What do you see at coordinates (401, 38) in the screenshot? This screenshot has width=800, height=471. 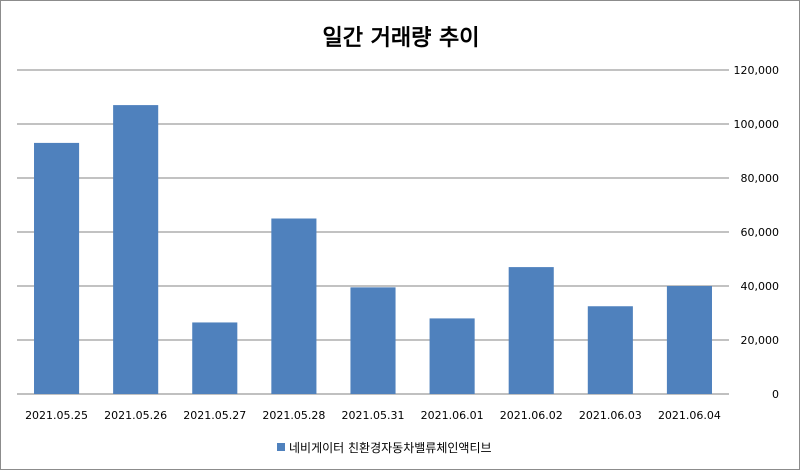 I see `chart-title: 일간 거래량 추이` at bounding box center [401, 38].